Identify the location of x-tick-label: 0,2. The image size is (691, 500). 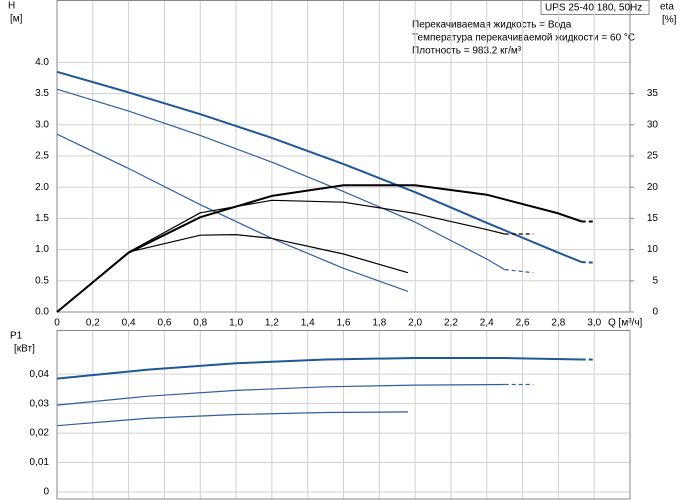
(93, 323).